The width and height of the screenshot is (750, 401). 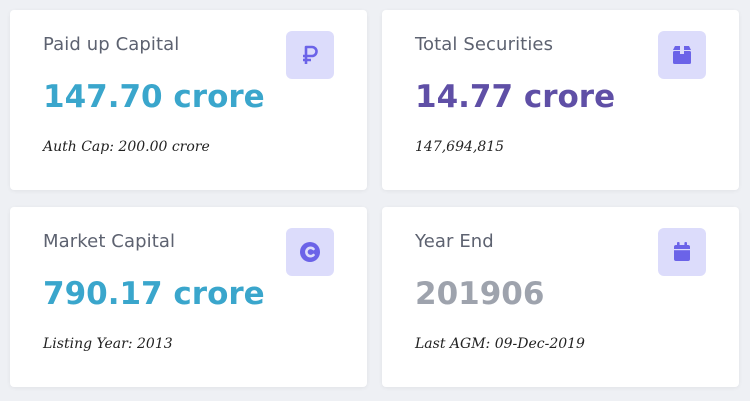 I want to click on calendar-icon, so click(x=682, y=252).